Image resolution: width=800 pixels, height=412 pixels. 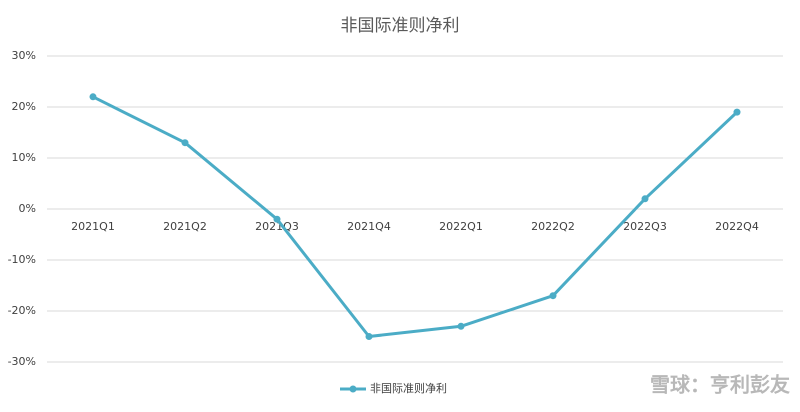 I want to click on x-tick-label: 2021Q2, so click(x=185, y=226).